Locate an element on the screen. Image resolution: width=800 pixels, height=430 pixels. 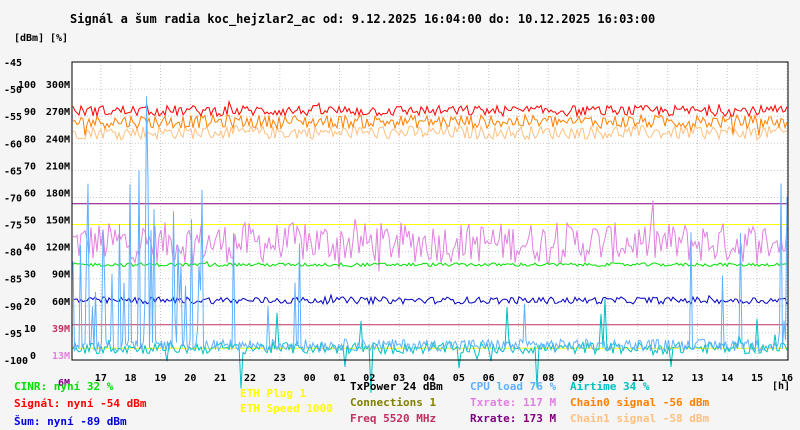
y-dbm-tick-label: -45 is located at coordinates (13, 63).